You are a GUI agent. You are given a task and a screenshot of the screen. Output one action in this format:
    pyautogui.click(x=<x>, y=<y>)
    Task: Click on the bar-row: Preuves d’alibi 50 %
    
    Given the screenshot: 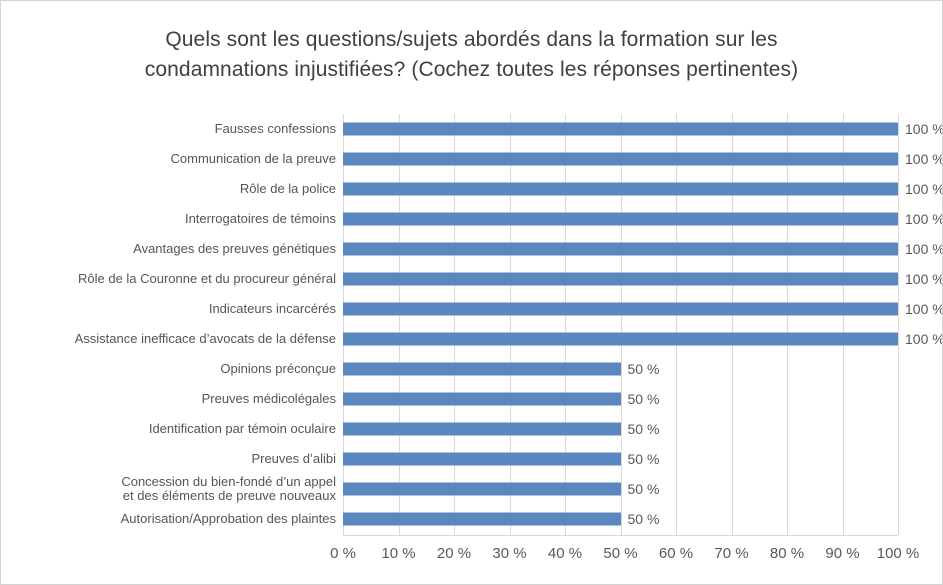 What is the action you would take?
    pyautogui.click(x=449, y=459)
    